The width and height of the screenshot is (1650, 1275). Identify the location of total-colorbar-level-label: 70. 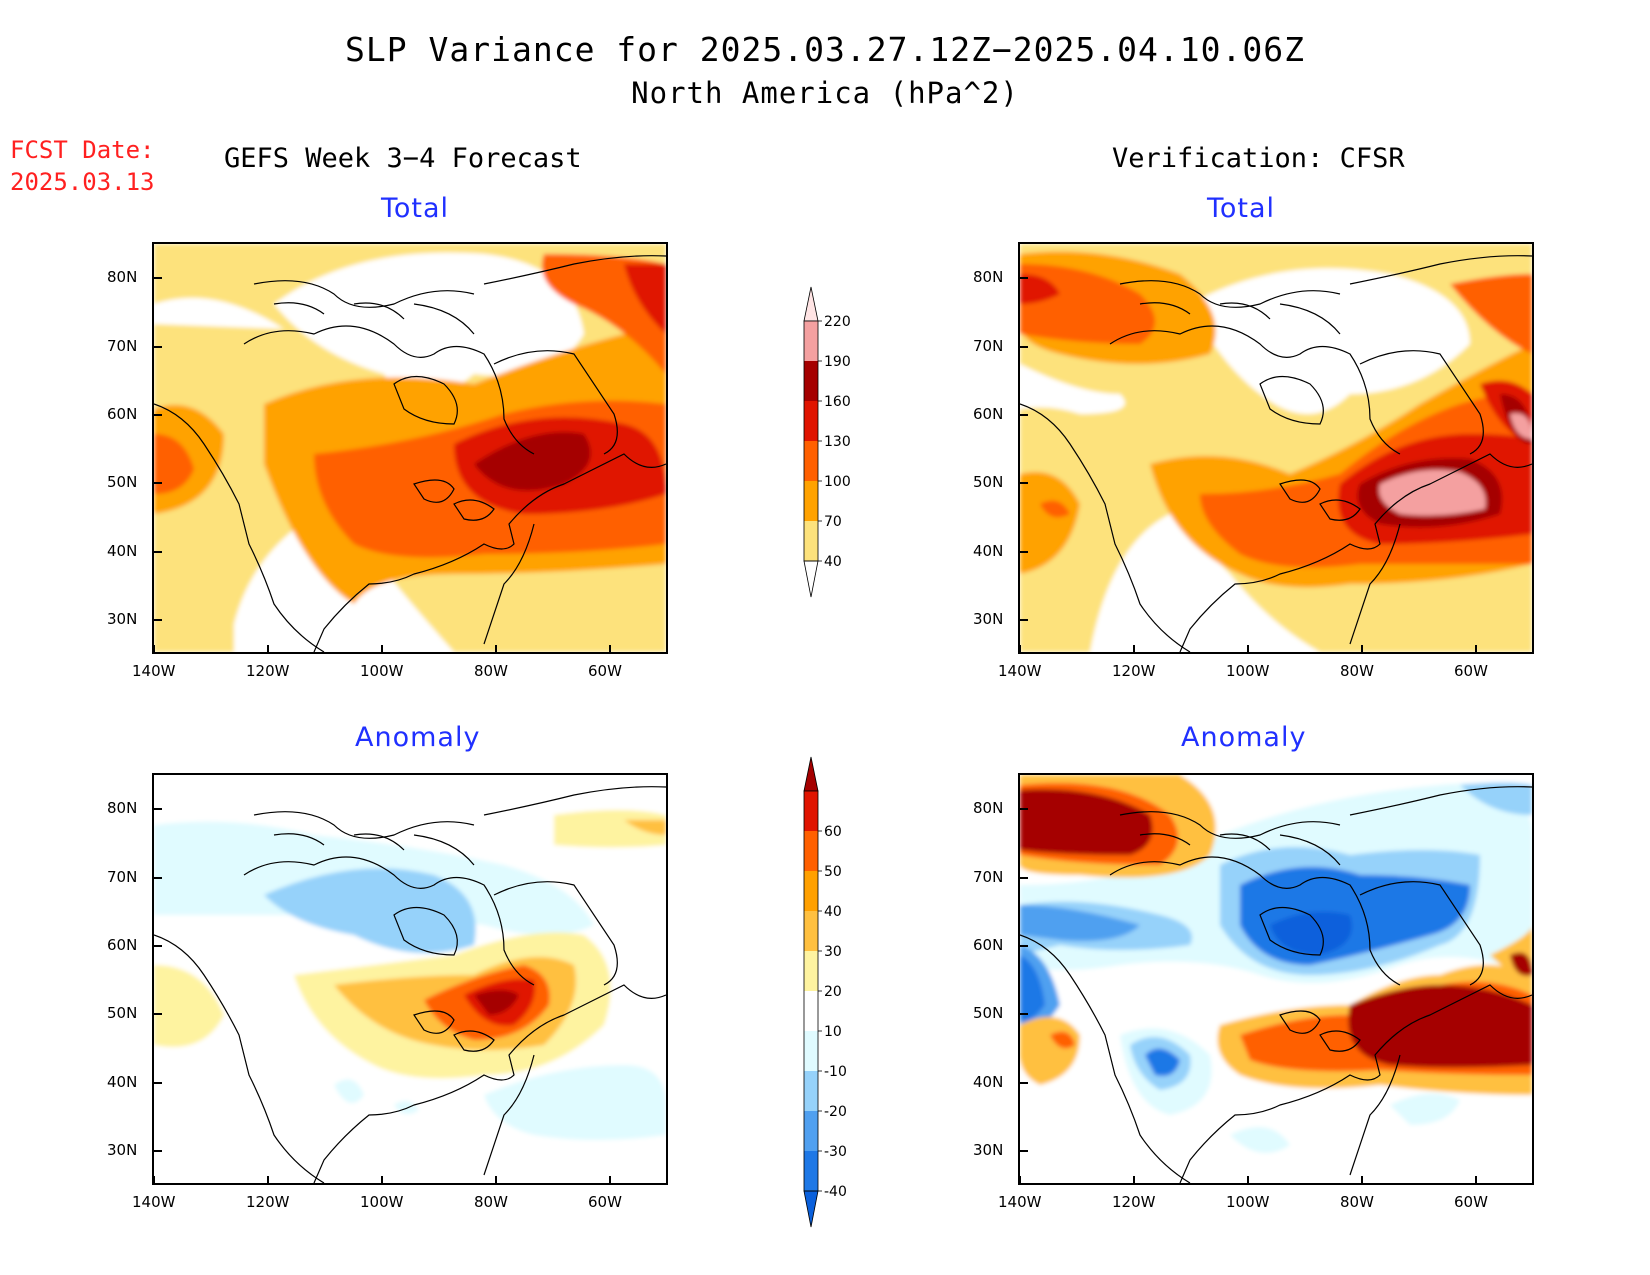
(833, 522).